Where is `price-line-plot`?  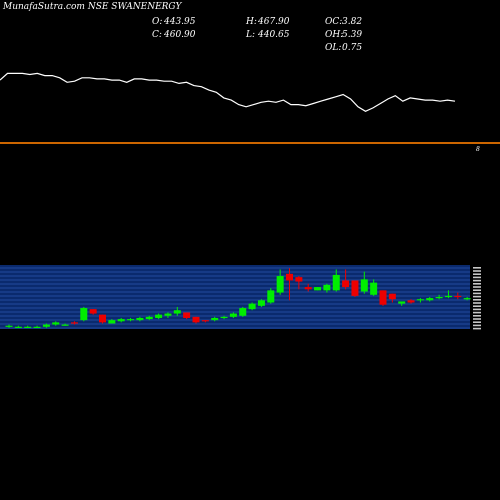 price-line-plot is located at coordinates (228, 92).